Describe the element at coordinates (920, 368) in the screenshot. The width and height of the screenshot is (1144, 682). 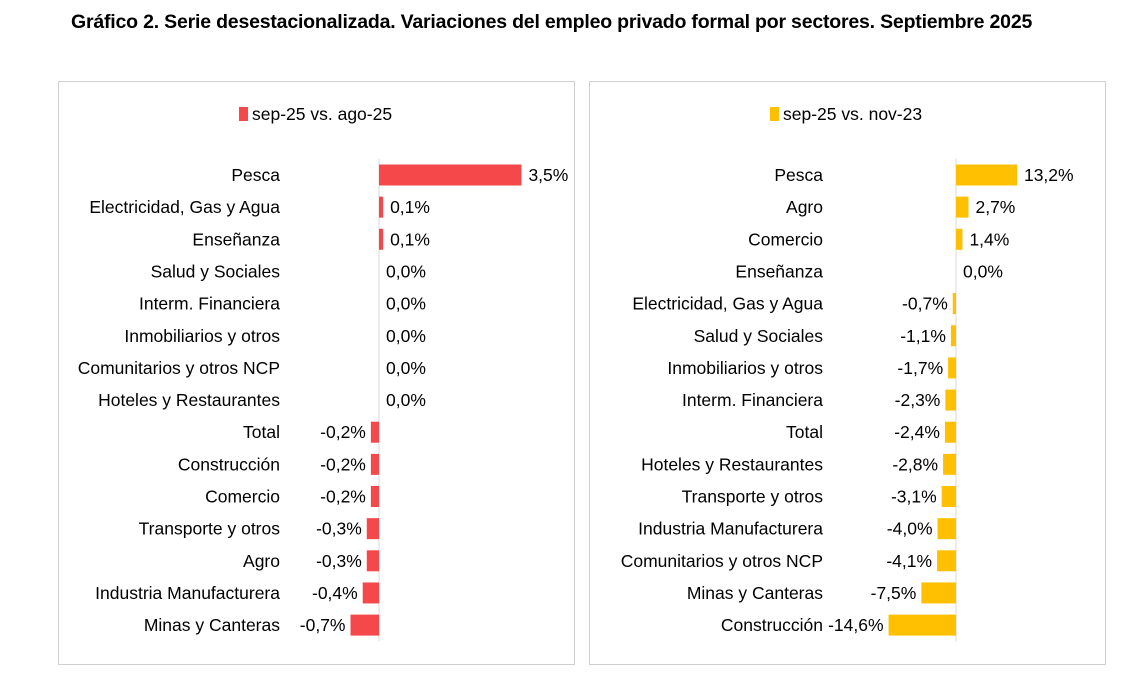
I see `data-label: -1,7%` at that location.